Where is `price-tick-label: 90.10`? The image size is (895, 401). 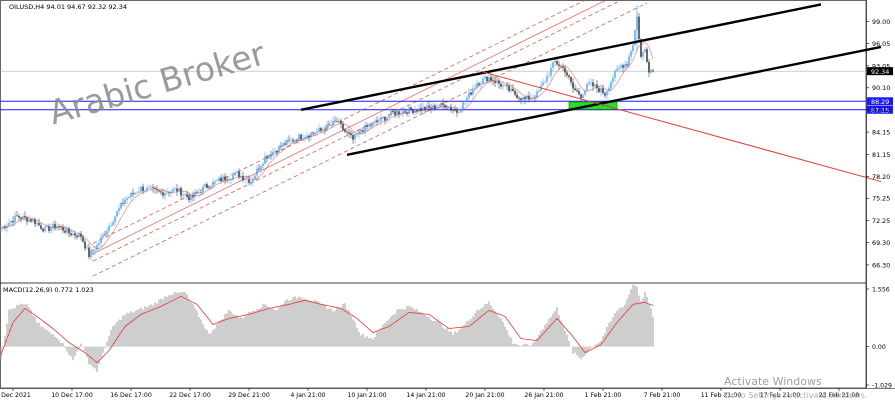
price-tick-label: 90.10 is located at coordinates (881, 88).